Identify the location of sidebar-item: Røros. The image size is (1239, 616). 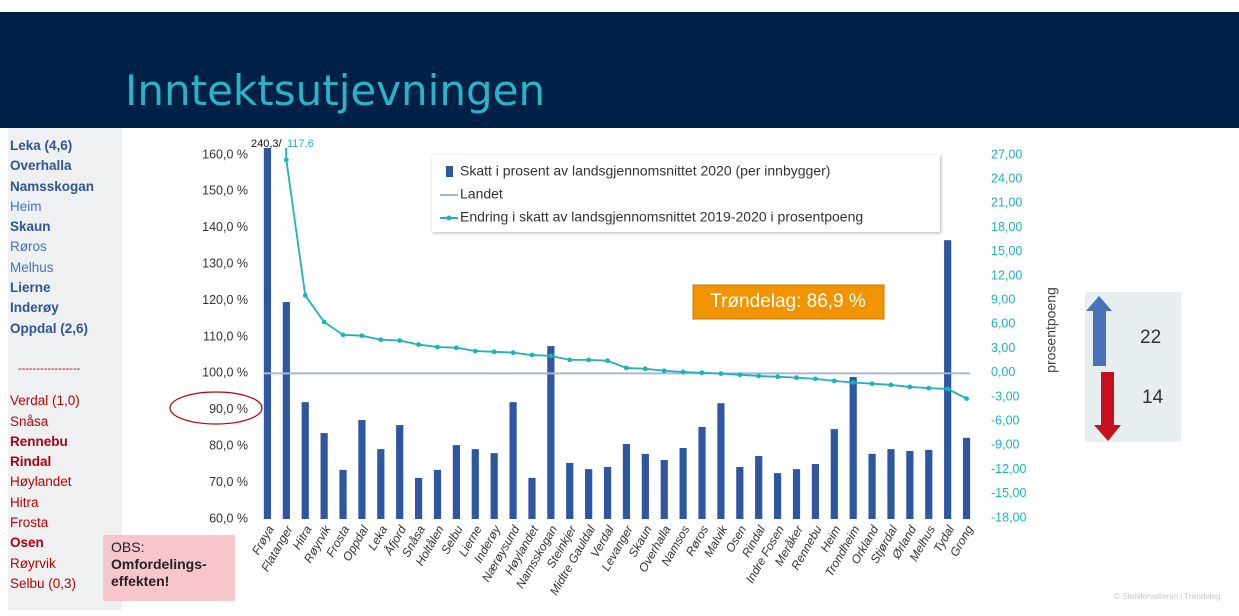
(28, 247).